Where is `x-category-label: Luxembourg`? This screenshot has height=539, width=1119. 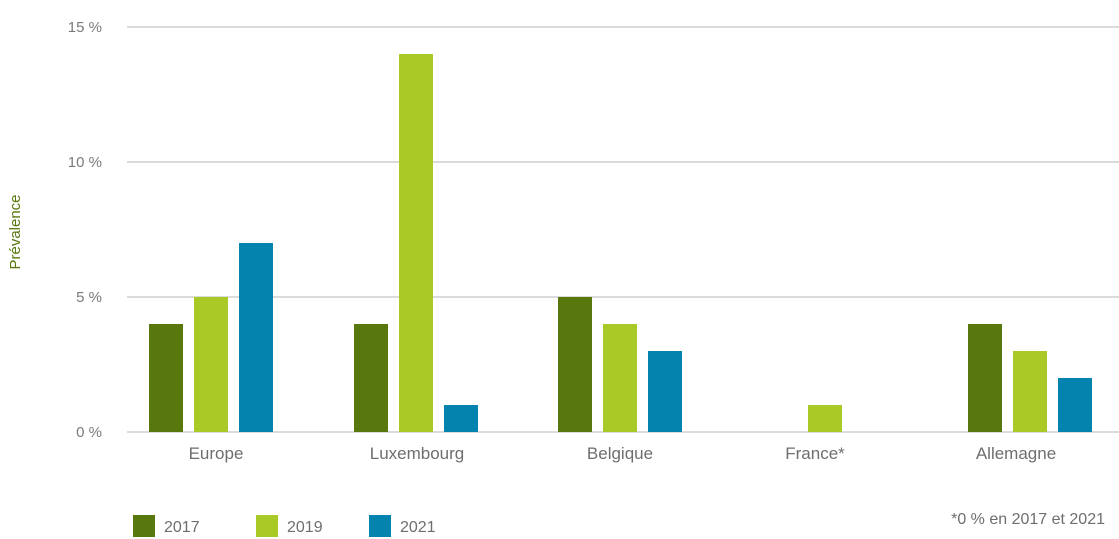 x-category-label: Luxembourg is located at coordinates (417, 453).